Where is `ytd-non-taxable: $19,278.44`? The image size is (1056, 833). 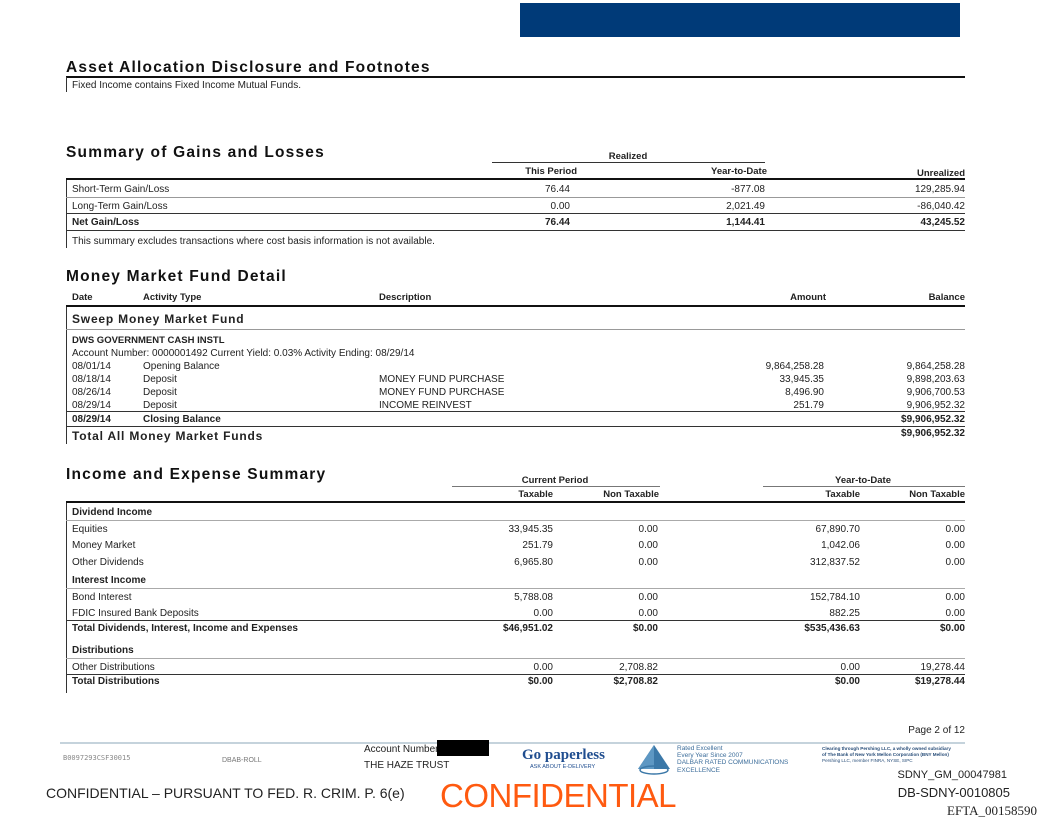
ytd-non-taxable: $19,278.44 is located at coordinates (939, 681).